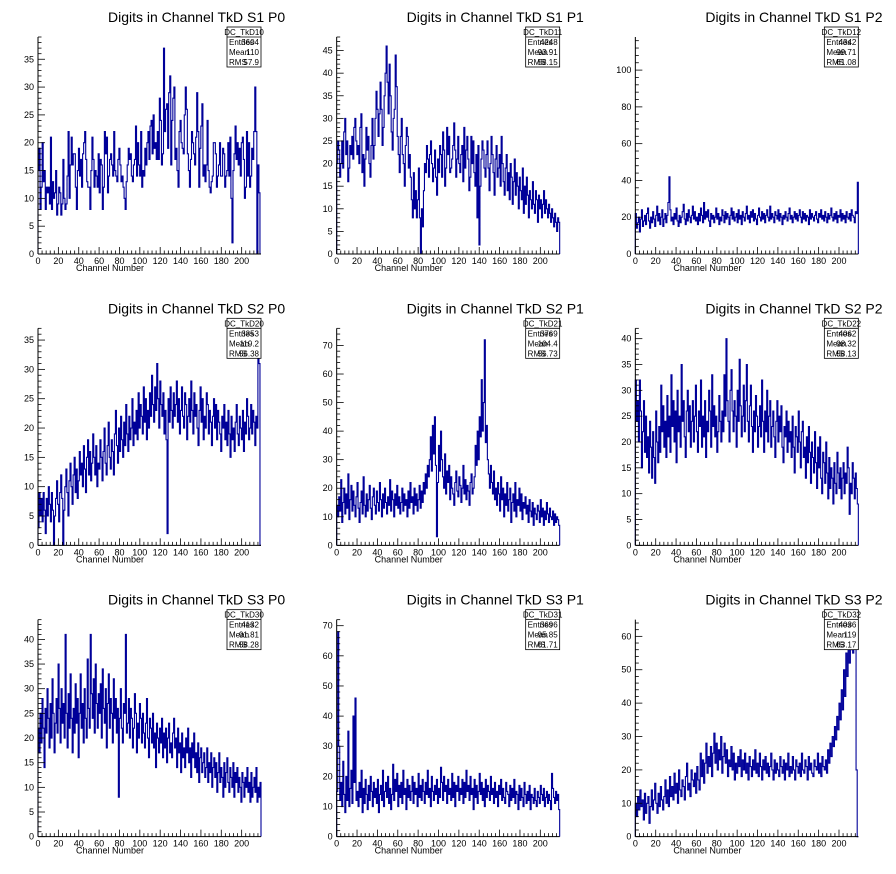 The image size is (896, 874). I want to click on stats-value-mean: 104.4, so click(548, 343).